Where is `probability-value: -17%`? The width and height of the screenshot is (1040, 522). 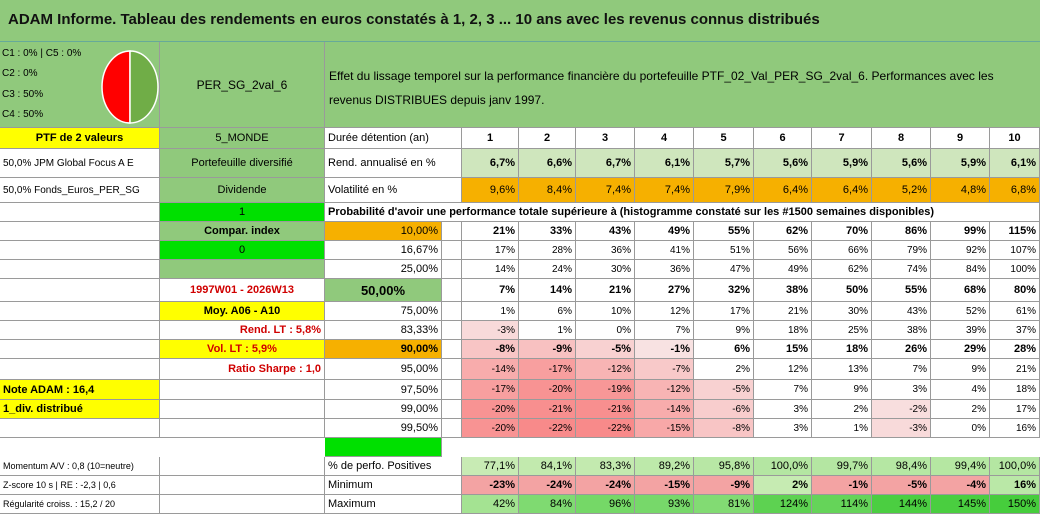 probability-value: -17% is located at coordinates (490, 390).